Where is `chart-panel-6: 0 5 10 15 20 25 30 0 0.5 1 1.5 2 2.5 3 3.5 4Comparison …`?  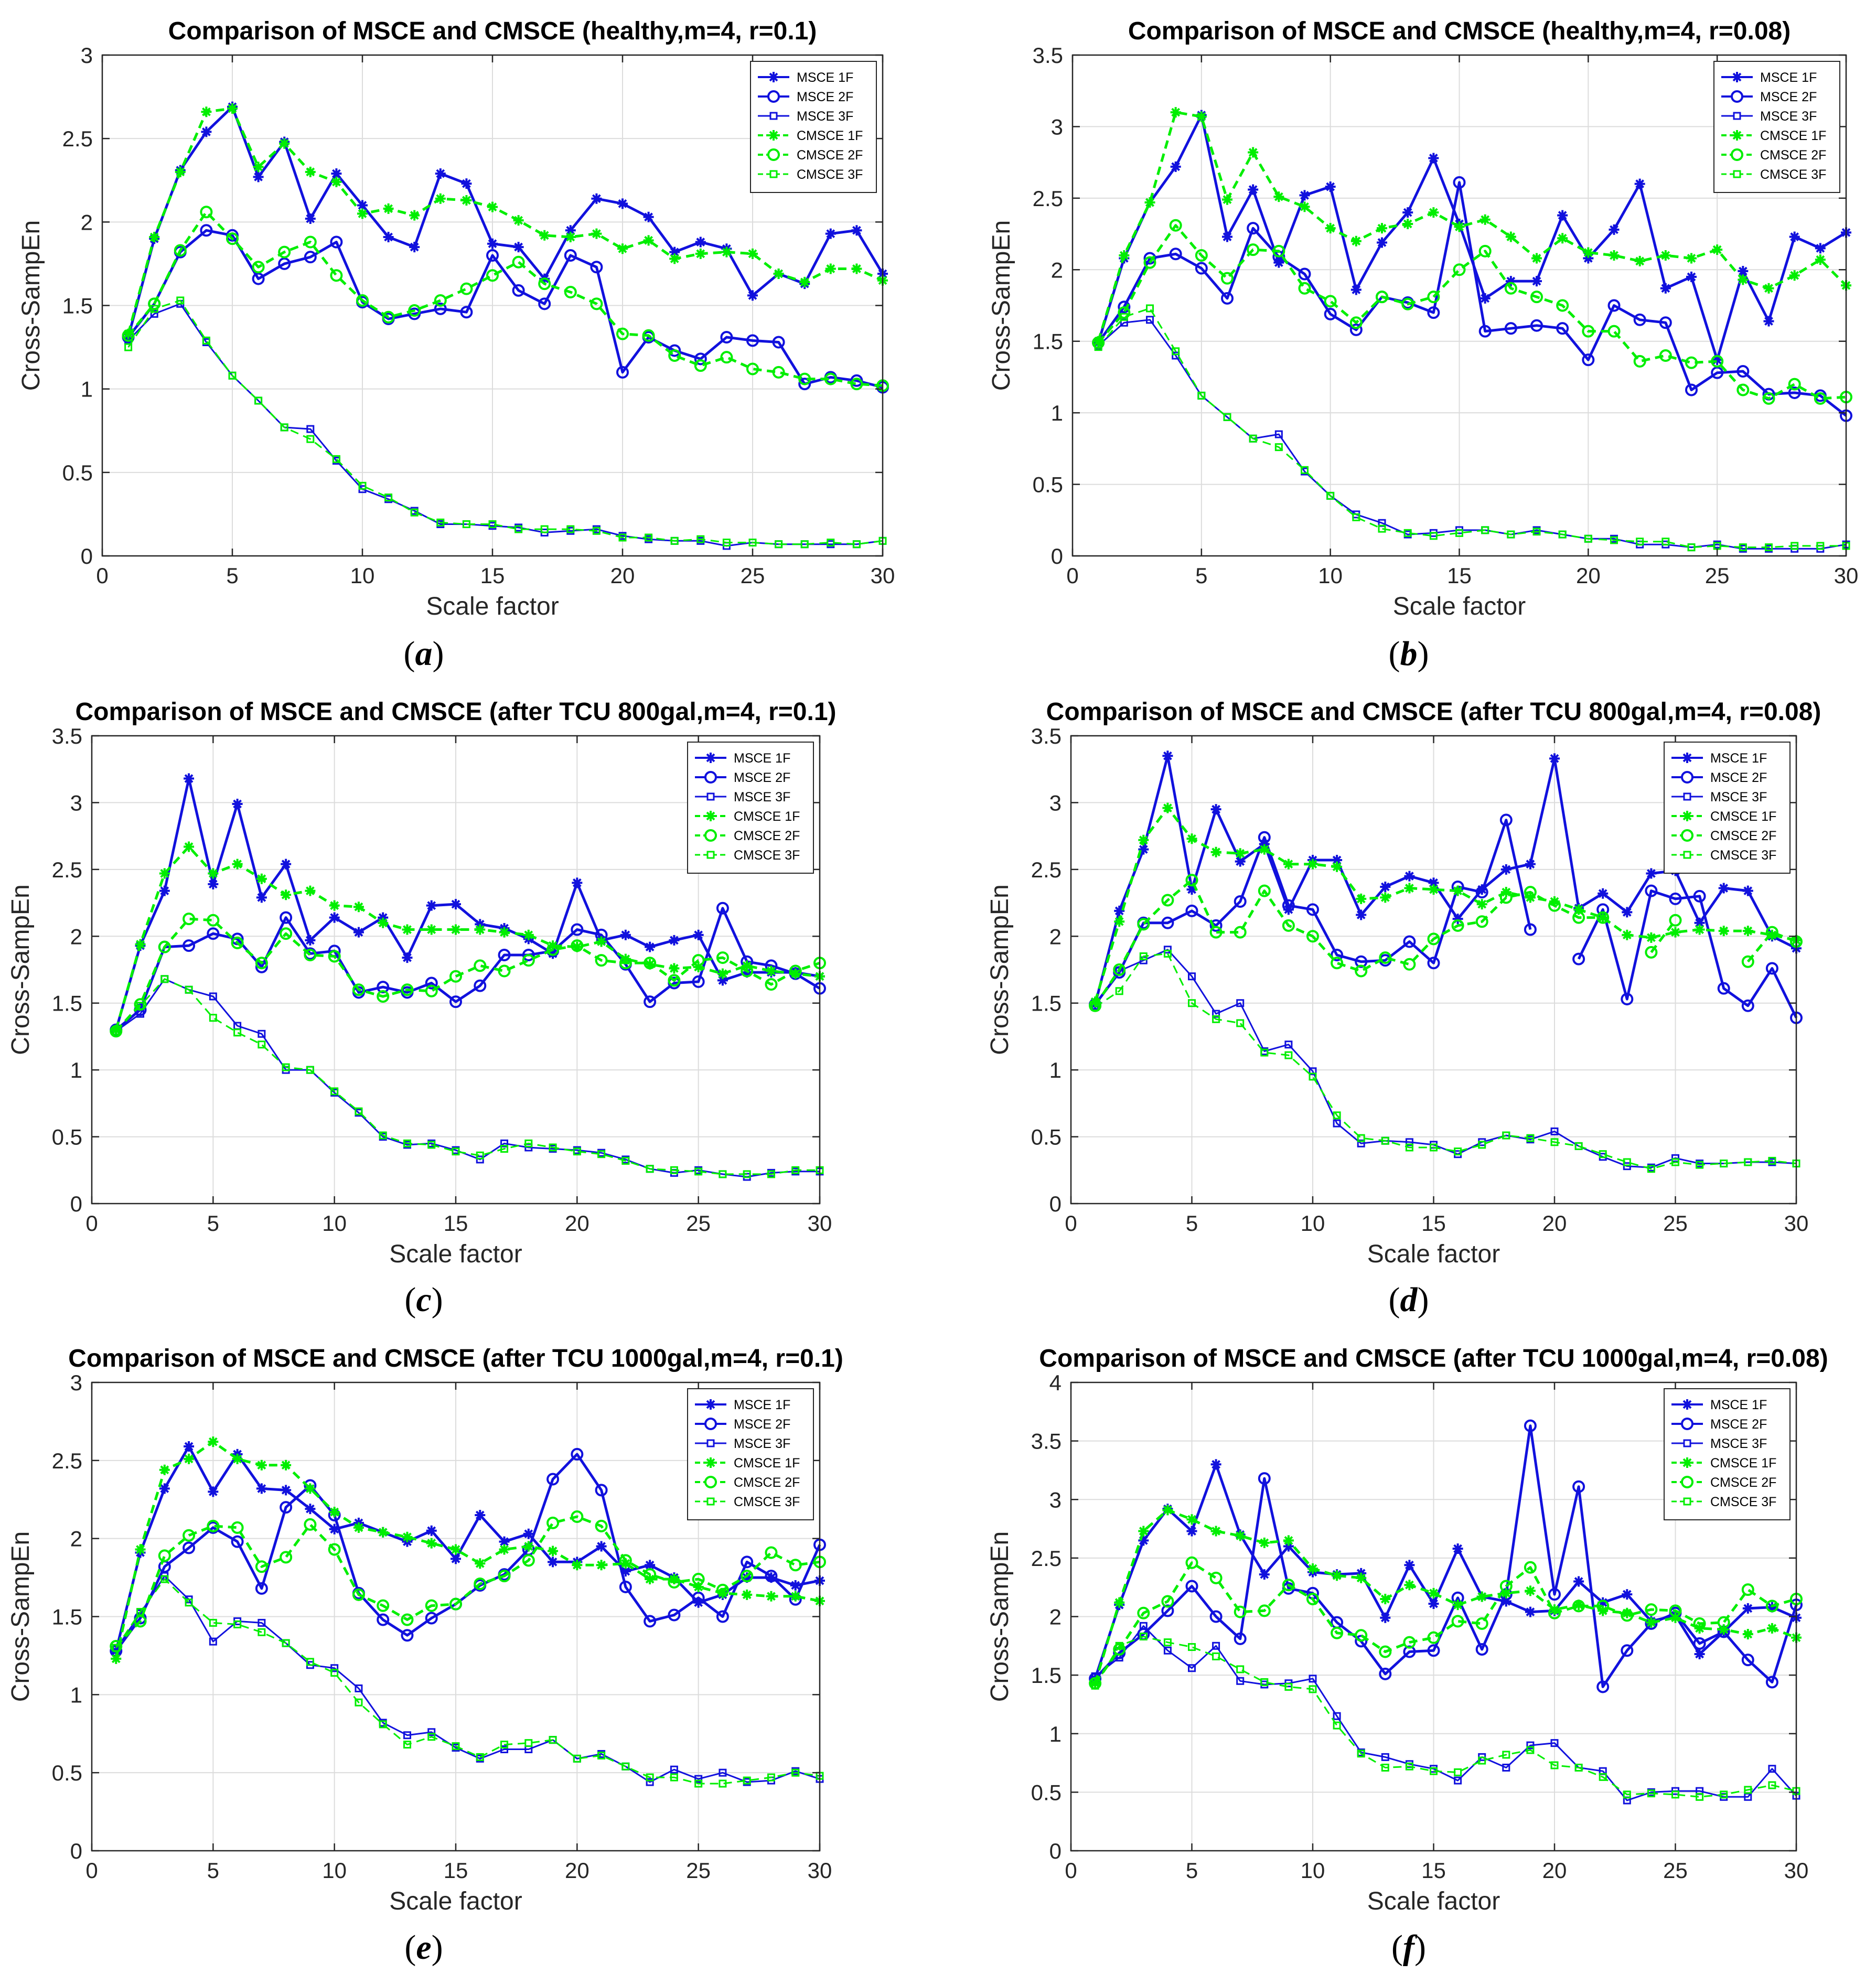 chart-panel-6: 0 5 10 15 20 25 30 0 0.5 1 1.5 2 2.5 3 3.5 4Comparison … is located at coordinates (1407, 1630).